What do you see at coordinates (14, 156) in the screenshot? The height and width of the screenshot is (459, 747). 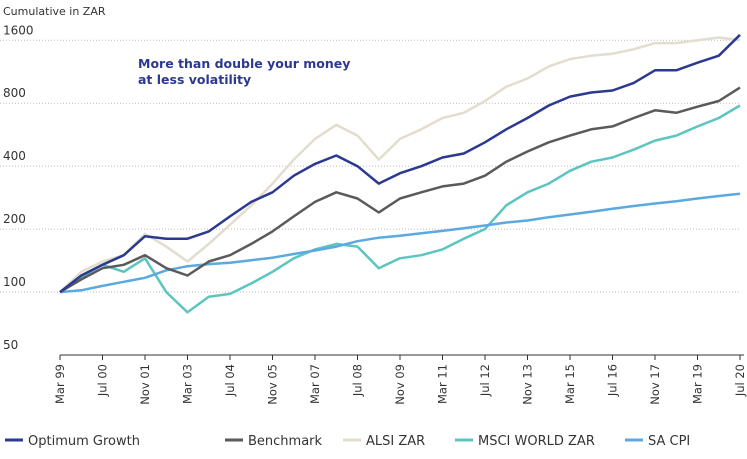 I see `y-tick-label: 400` at bounding box center [14, 156].